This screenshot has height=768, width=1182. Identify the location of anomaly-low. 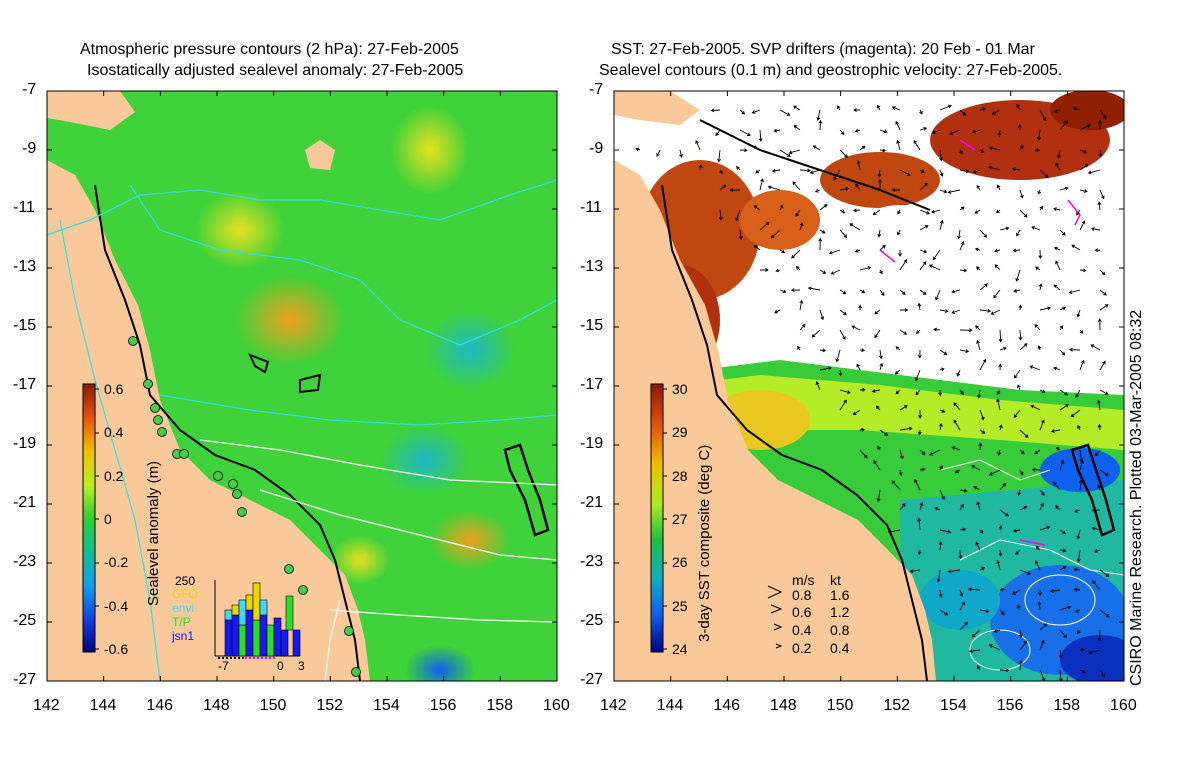
(425, 460).